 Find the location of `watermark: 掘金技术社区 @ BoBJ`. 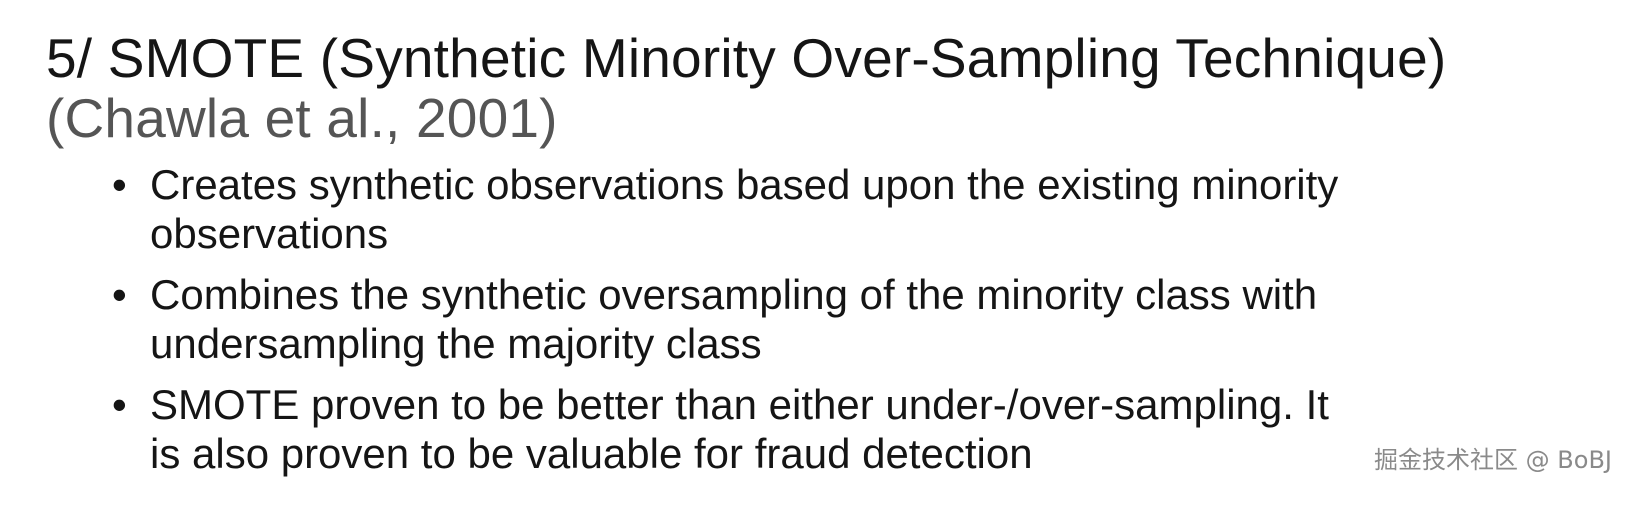

watermark: 掘金技术社区 @ BoBJ is located at coordinates (1493, 460).